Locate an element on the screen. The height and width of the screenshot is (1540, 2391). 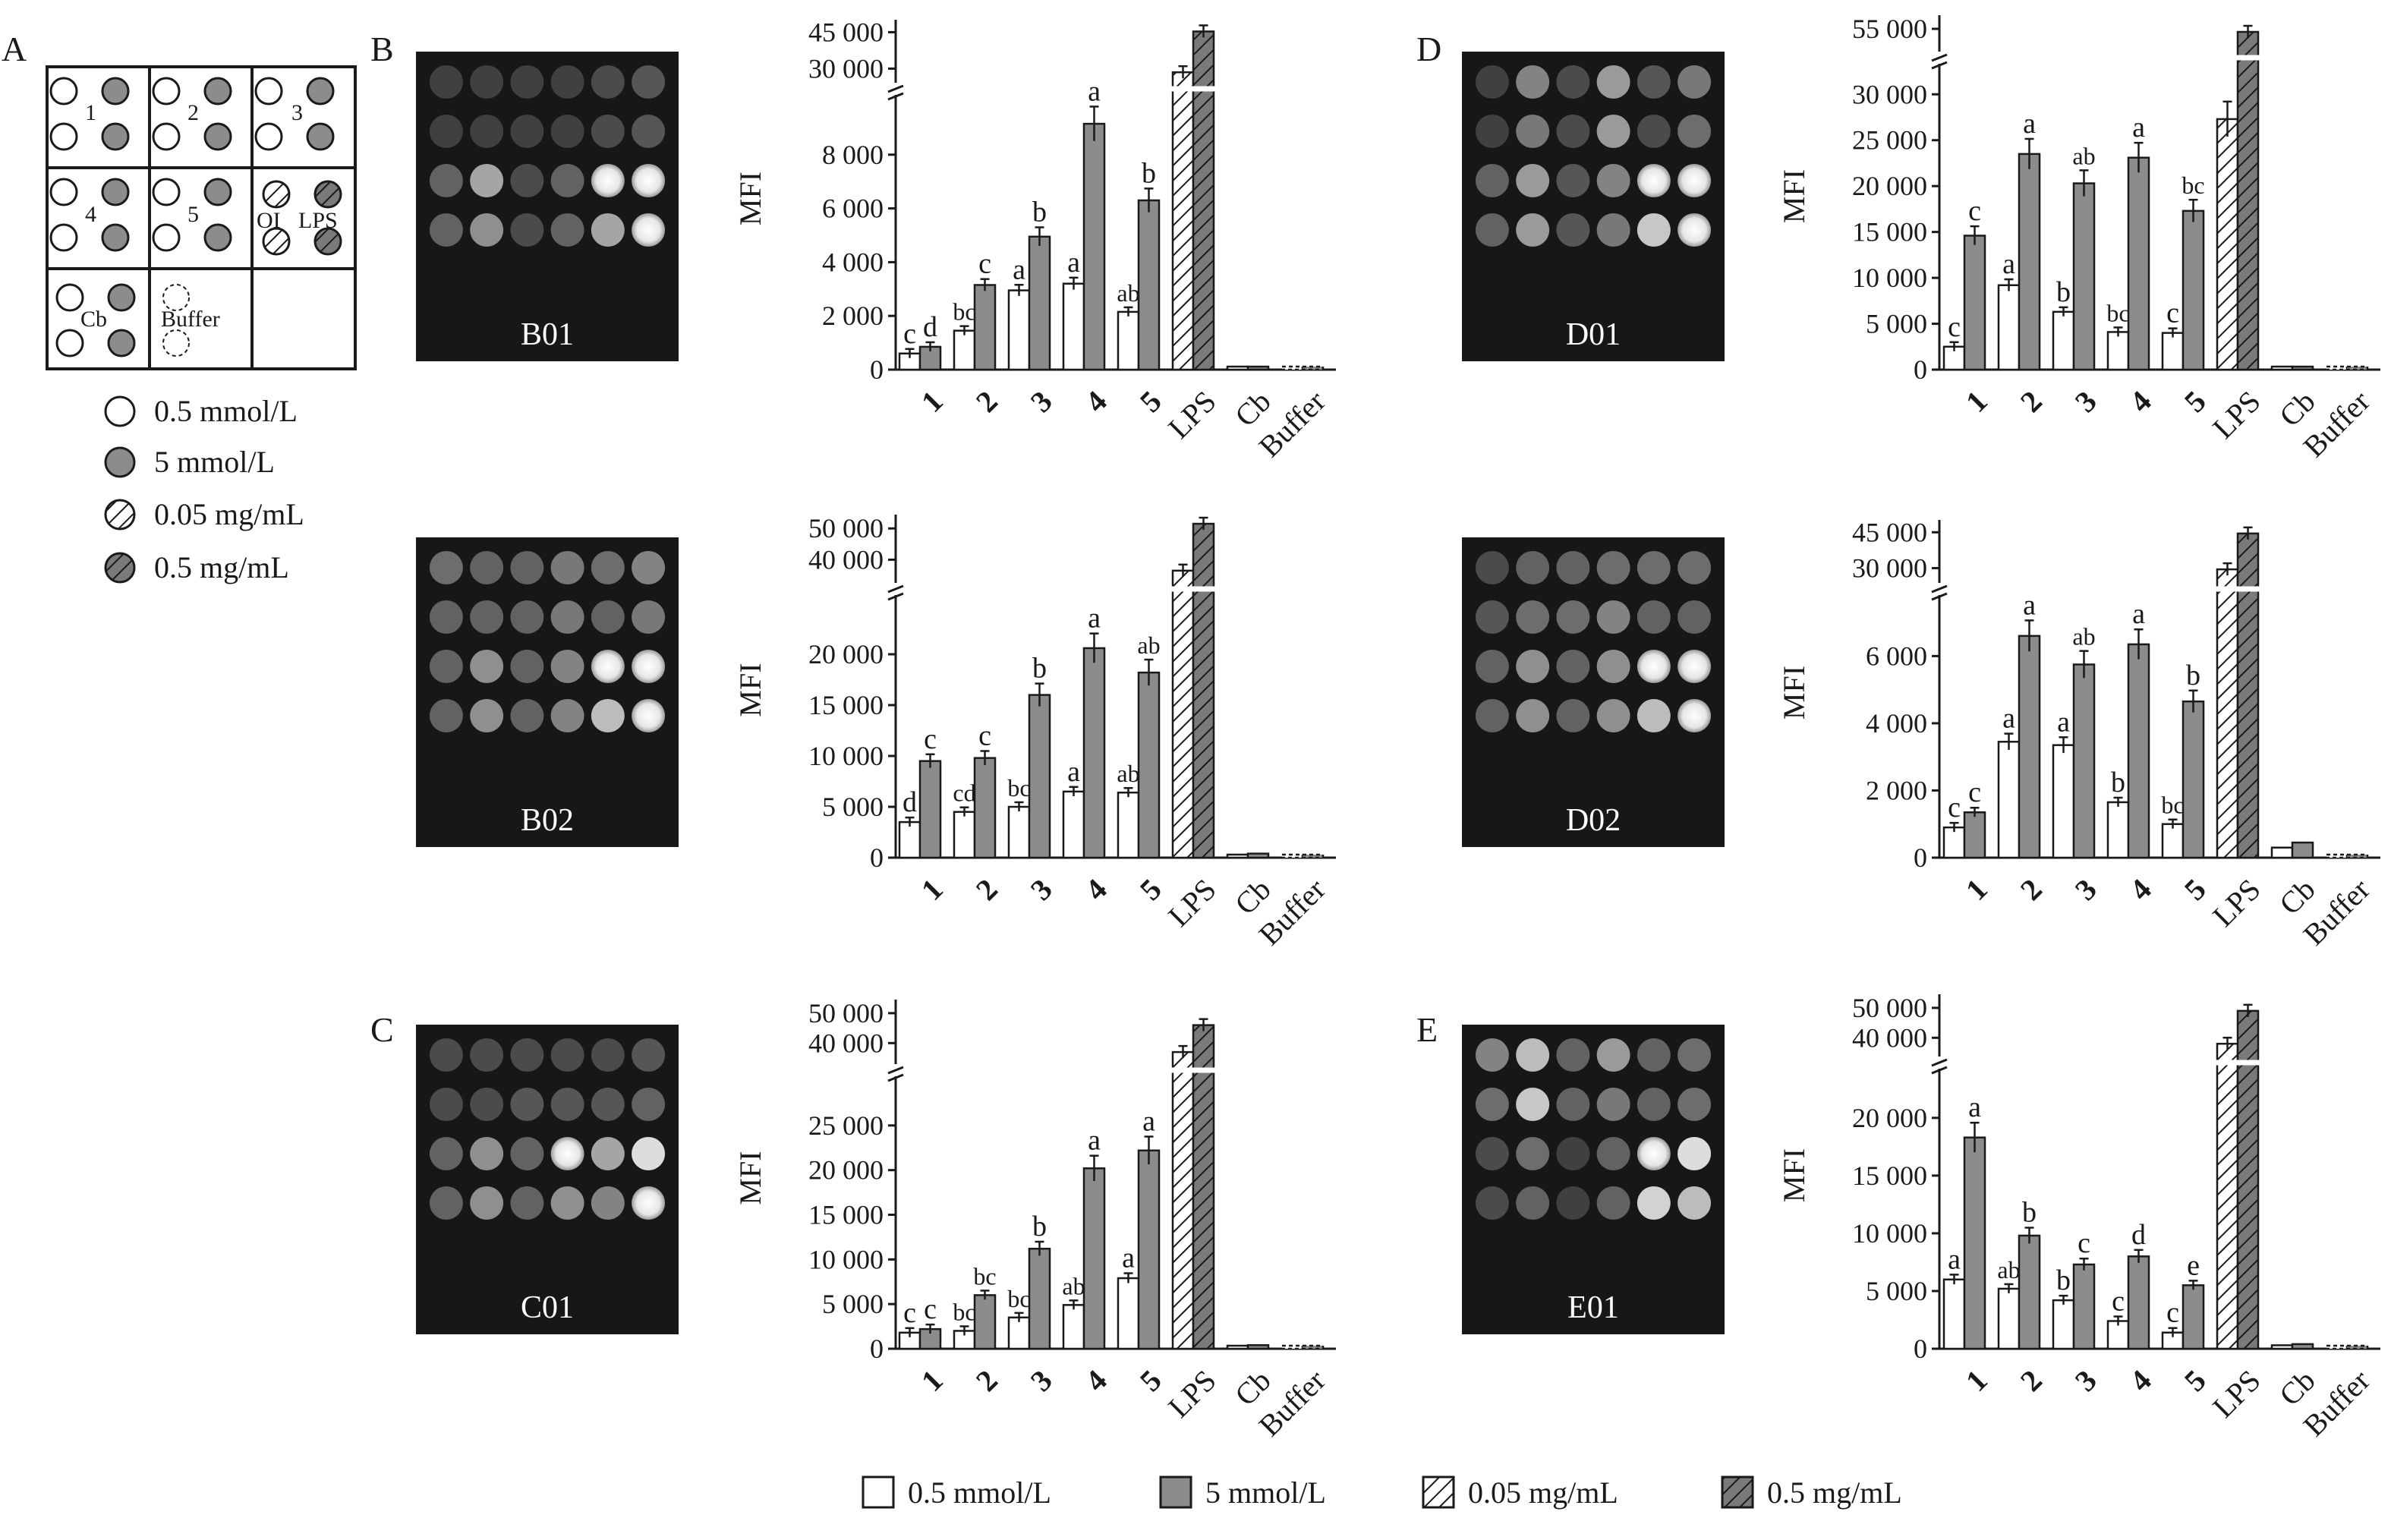
layout-well-lps-high is located at coordinates (327, 194).